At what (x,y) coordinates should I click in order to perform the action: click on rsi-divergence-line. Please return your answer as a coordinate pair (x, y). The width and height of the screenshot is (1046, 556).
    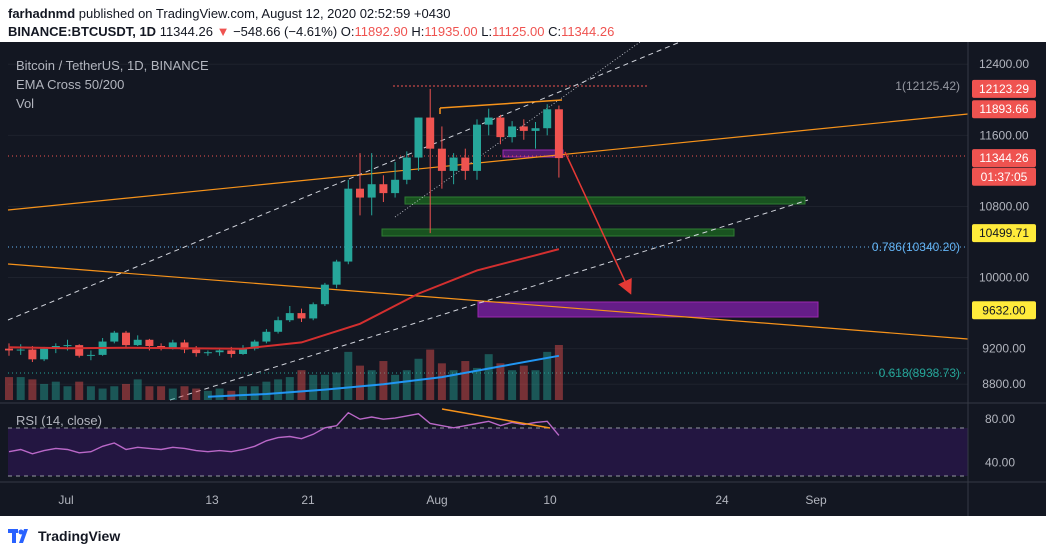
    Looking at the image, I should click on (496, 418).